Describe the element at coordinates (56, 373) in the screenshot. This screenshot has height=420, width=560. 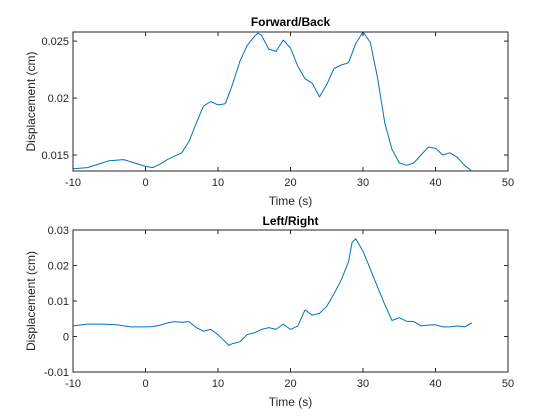
I see `y-tick-label: -0.01` at that location.